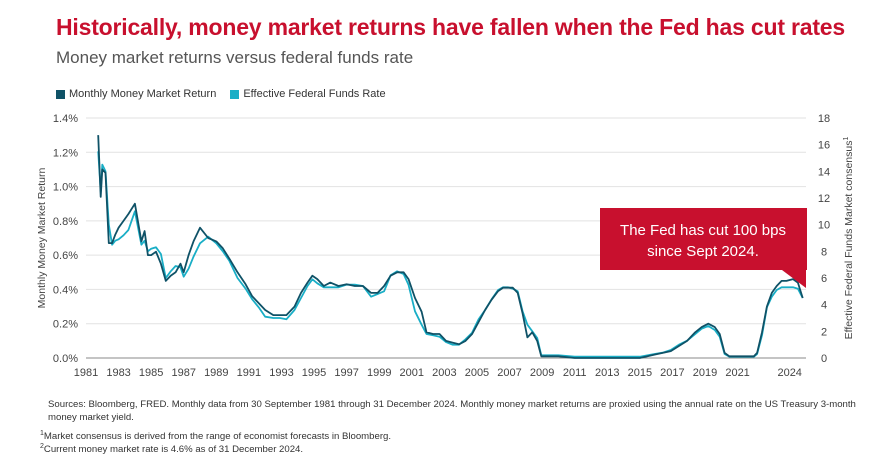  Describe the element at coordinates (412, 373) in the screenshot. I see `x-tick-label: 2001` at that location.